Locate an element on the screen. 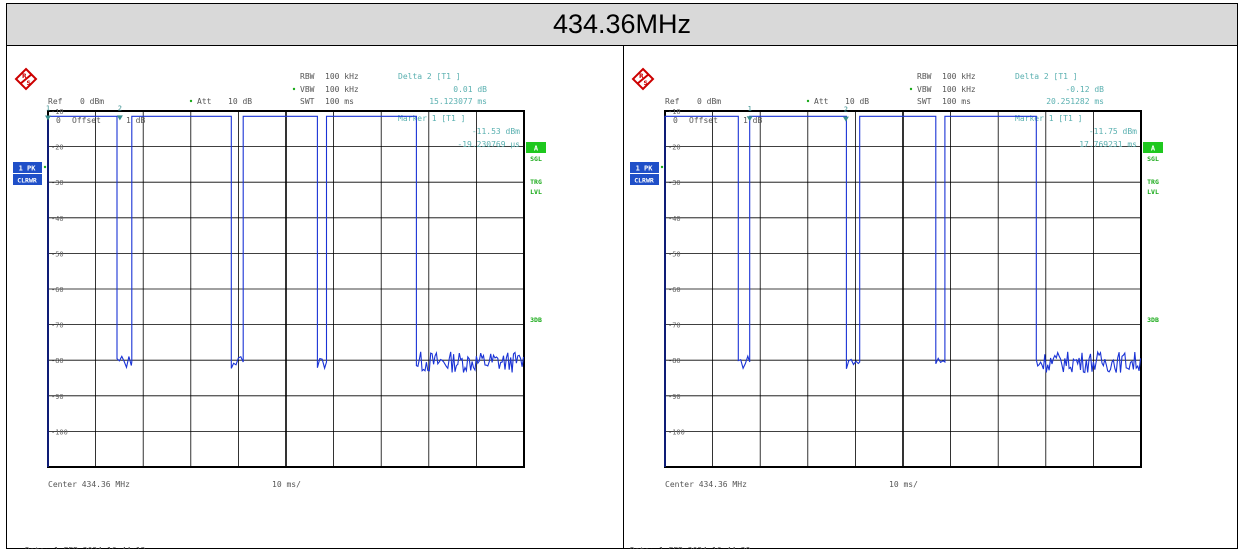 The width and height of the screenshot is (1241, 552). y-tick-label: -50 is located at coordinates (674, 254).